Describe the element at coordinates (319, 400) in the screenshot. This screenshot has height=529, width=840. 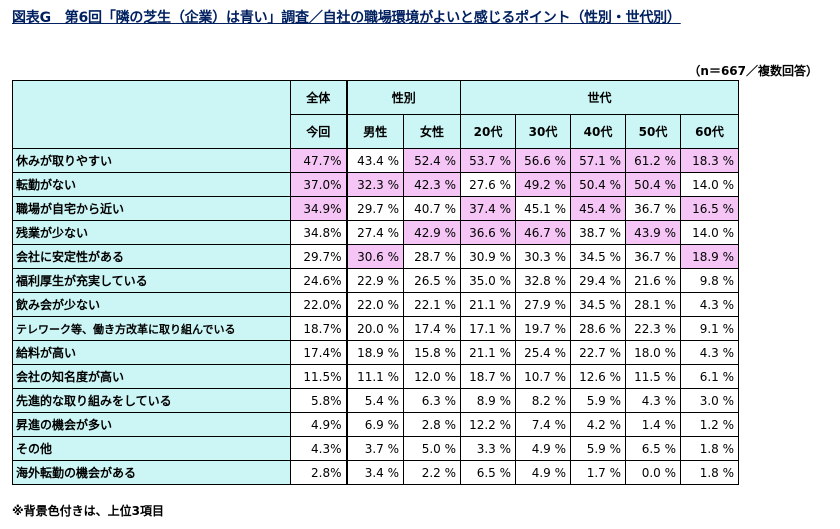
I see `cell-total: 5.8%` at that location.